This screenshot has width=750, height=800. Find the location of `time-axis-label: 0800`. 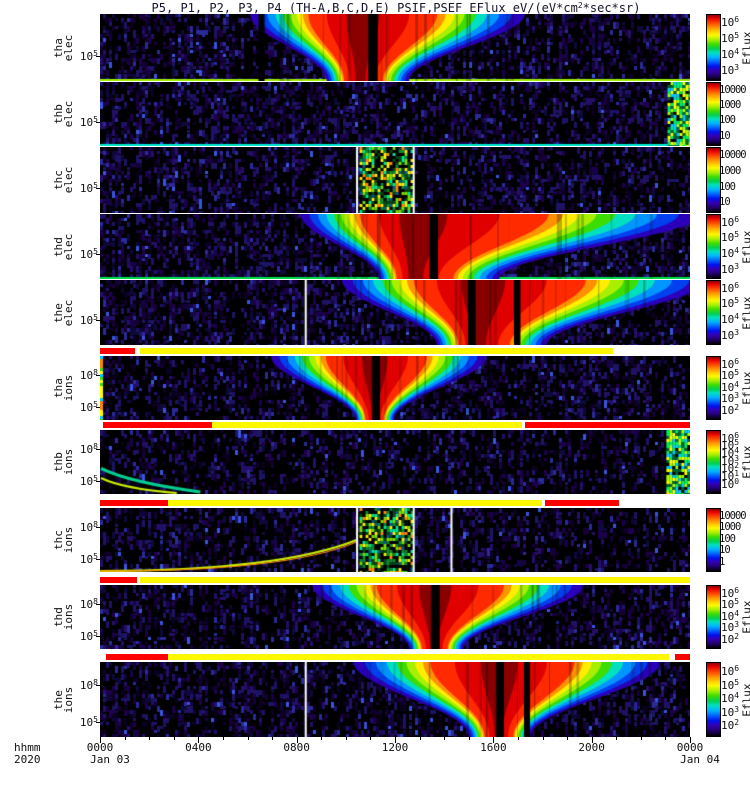

time-axis-label: 0800 is located at coordinates (296, 747).